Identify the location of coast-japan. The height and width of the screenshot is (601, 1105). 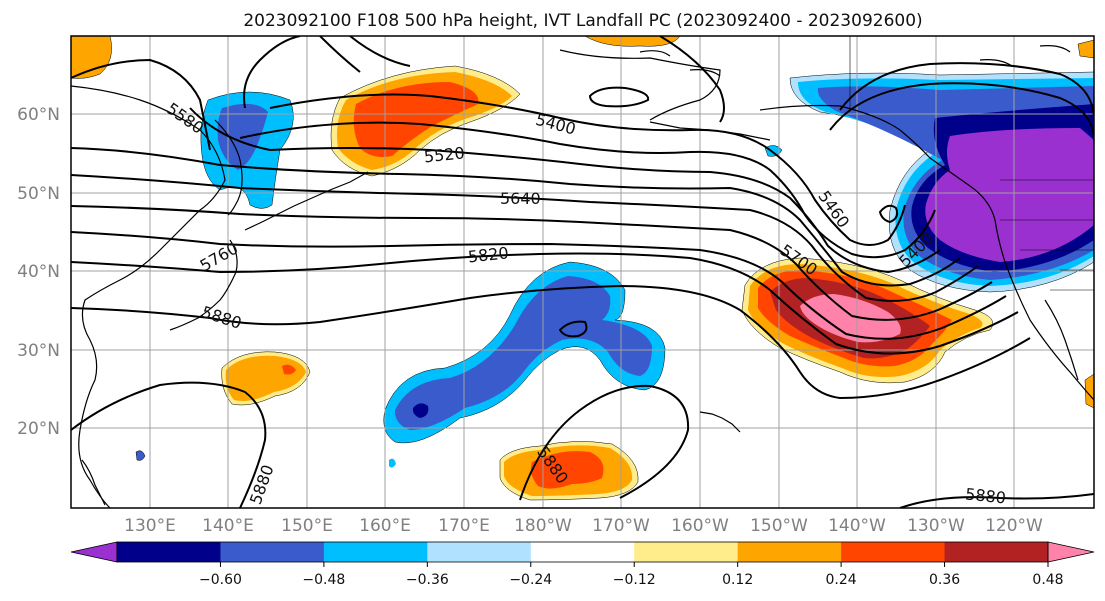
(203, 285).